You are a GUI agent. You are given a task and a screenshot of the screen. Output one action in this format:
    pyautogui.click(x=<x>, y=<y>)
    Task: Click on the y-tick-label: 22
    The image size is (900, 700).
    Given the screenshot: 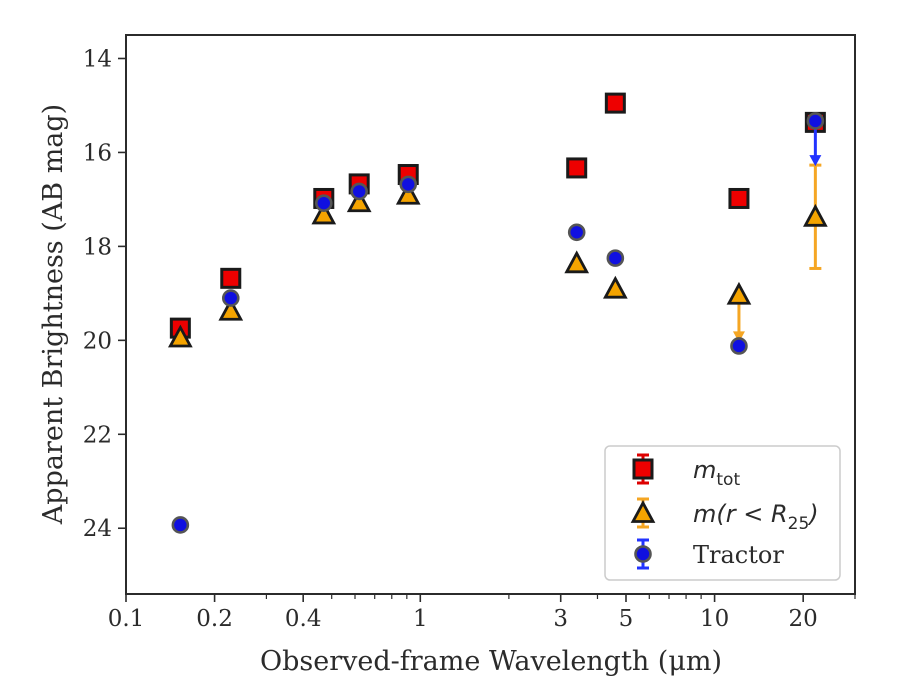 What is the action you would take?
    pyautogui.click(x=97, y=435)
    